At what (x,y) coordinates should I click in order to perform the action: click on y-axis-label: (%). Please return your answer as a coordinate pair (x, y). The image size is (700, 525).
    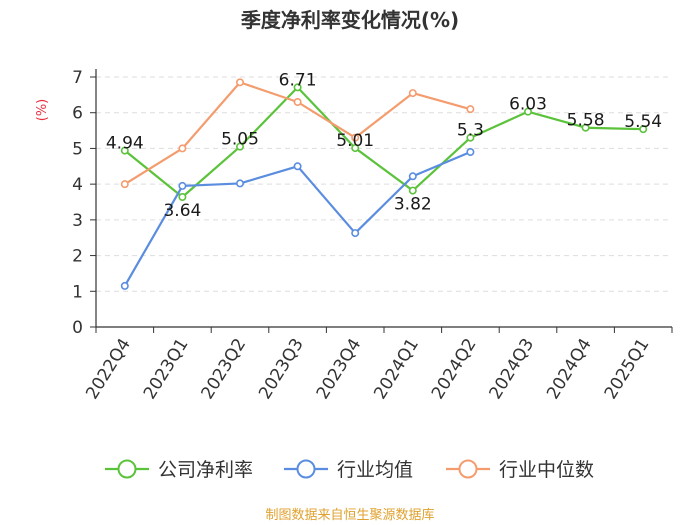
    Looking at the image, I should click on (42, 110).